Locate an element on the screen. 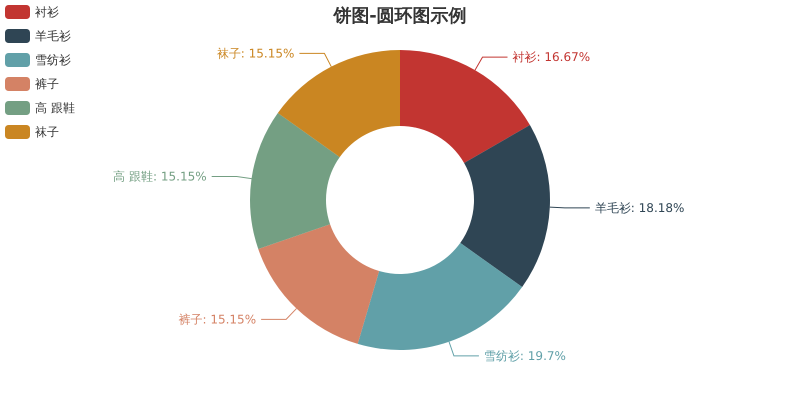  data-label: 裤子: 15.15% is located at coordinates (217, 319).